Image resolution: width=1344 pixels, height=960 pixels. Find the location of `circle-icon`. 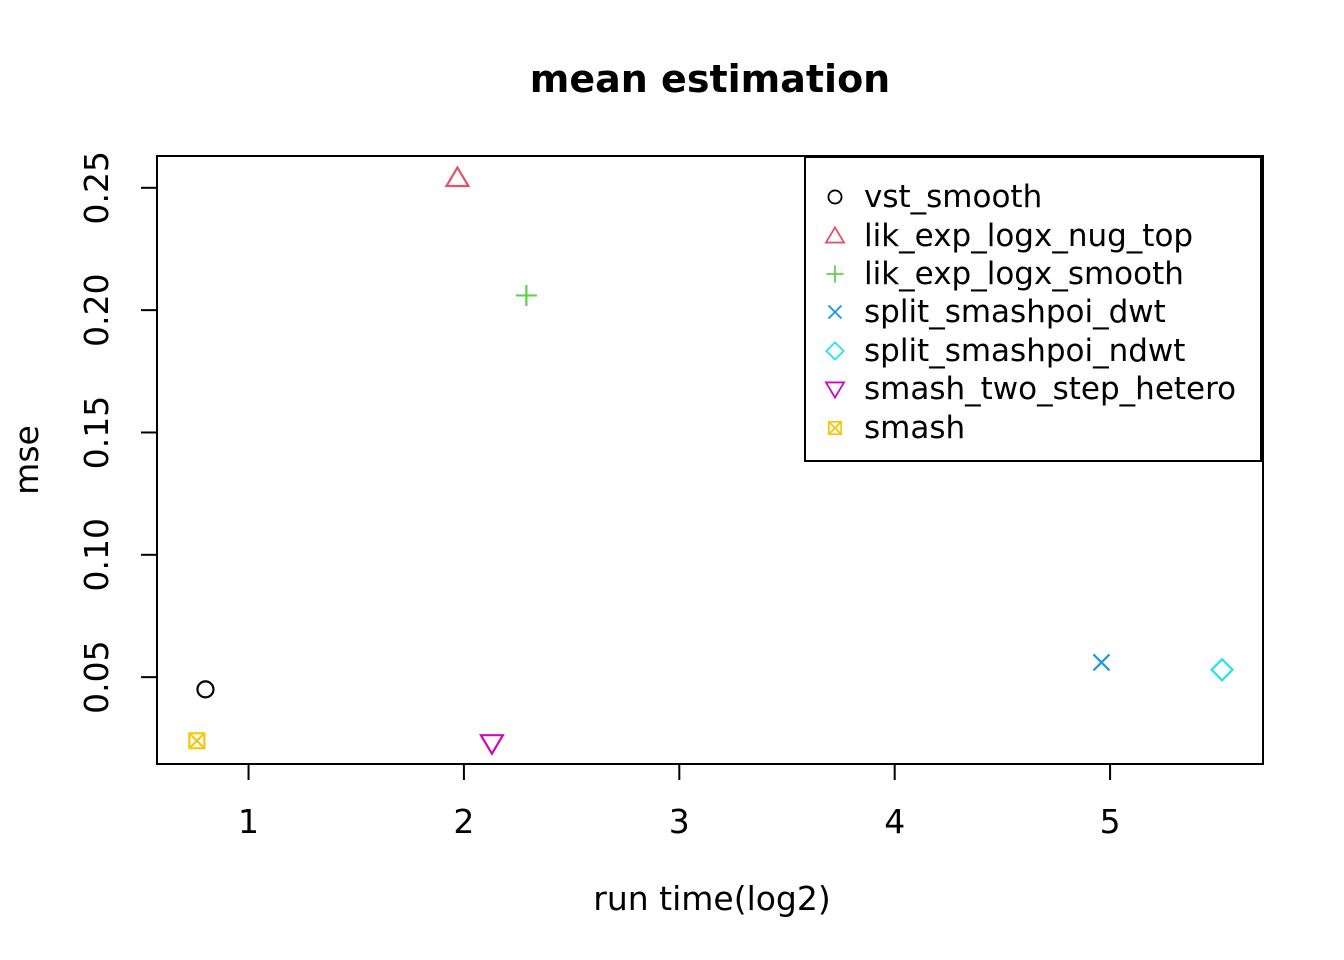

circle-icon is located at coordinates (835, 197).